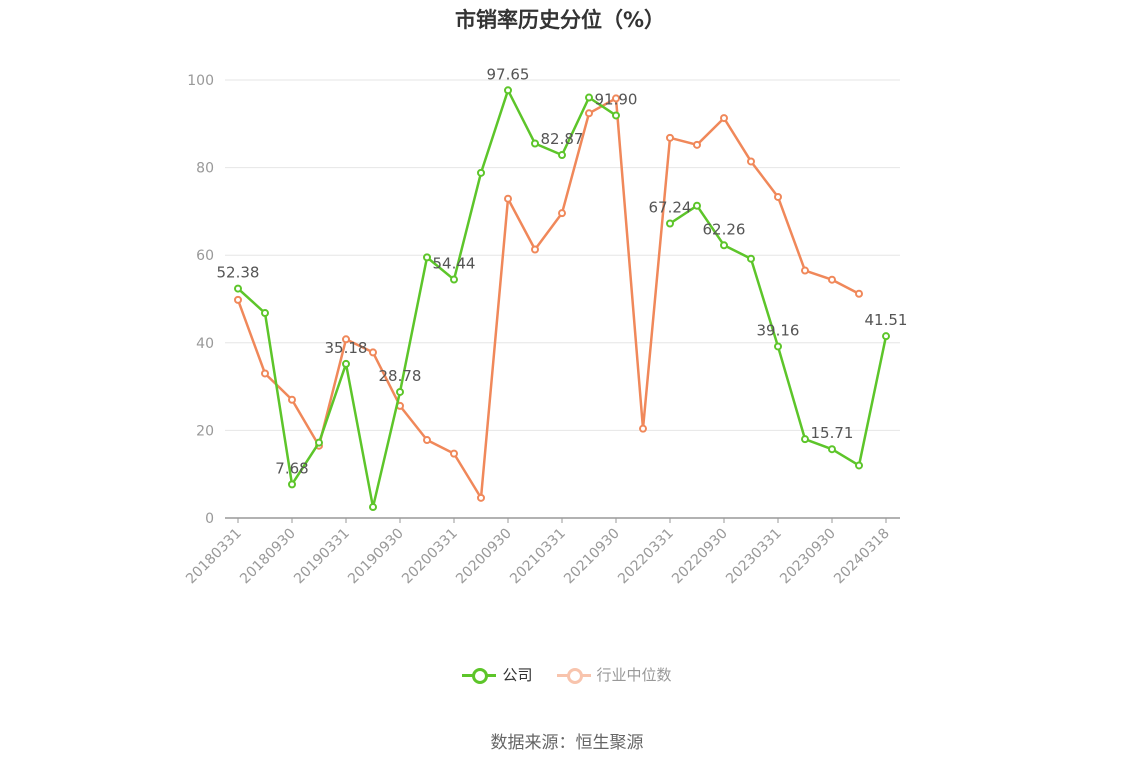 This screenshot has height=766, width=1134. I want to click on legend-company-marker-icon, so click(479, 675).